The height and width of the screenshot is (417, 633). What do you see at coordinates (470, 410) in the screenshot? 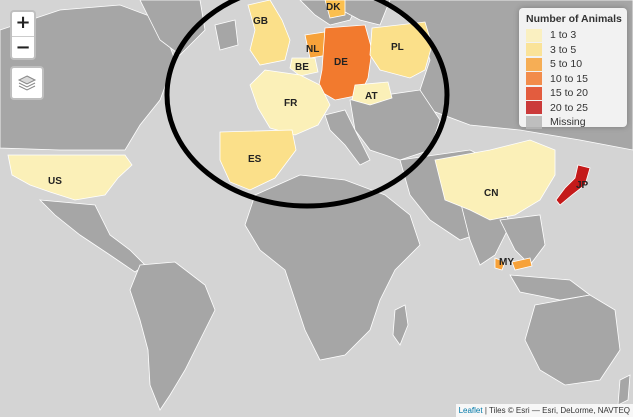
I see `leaflet-link: Leaflet` at bounding box center [470, 410].